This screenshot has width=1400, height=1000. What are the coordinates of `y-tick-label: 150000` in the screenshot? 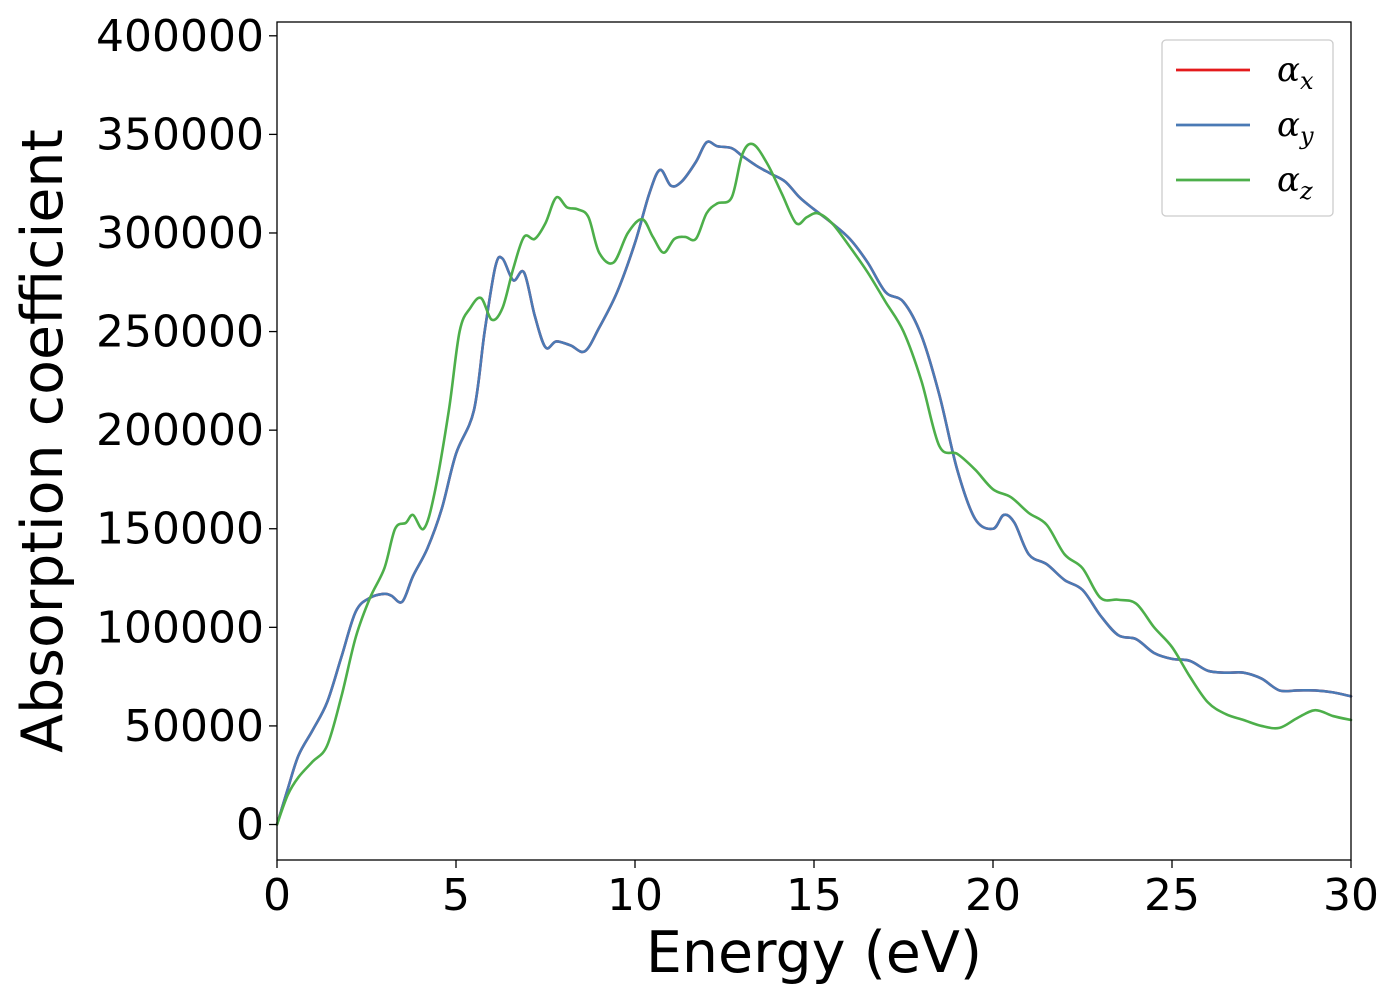 It's located at (180, 529).